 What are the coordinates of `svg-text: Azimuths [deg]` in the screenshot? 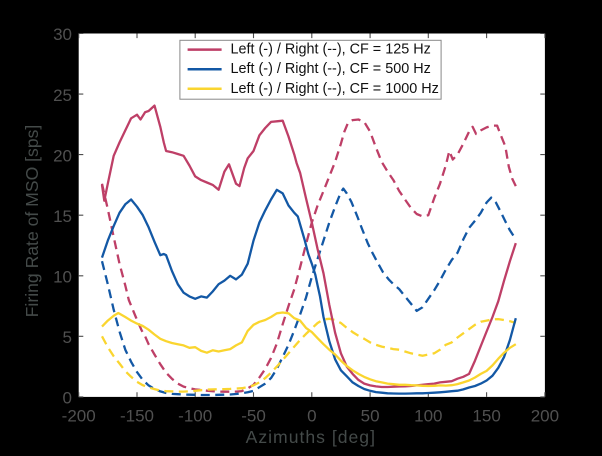 It's located at (311, 437).